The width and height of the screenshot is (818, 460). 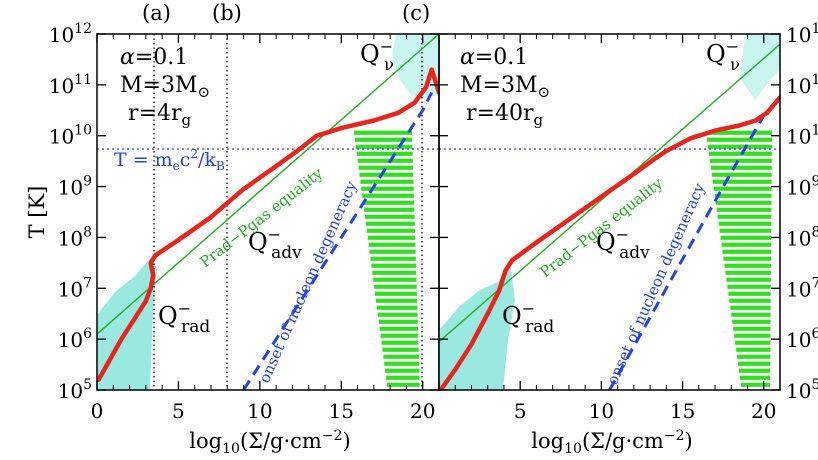 What do you see at coordinates (70, 212) in the screenshot?
I see `y-tick-labels-left: 10⁵ 10⁶ 10⁷ 10⁸ 10⁹ 1010 1011 10¹²` at bounding box center [70, 212].